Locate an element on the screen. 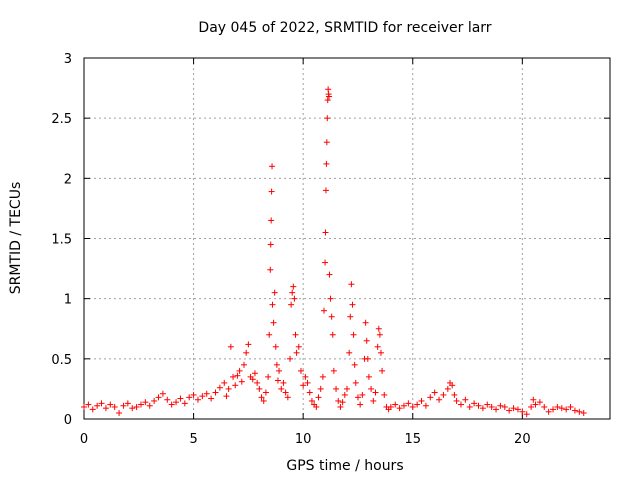 This screenshot has height=480, width=640. x-tick-label: 5 is located at coordinates (193, 439).